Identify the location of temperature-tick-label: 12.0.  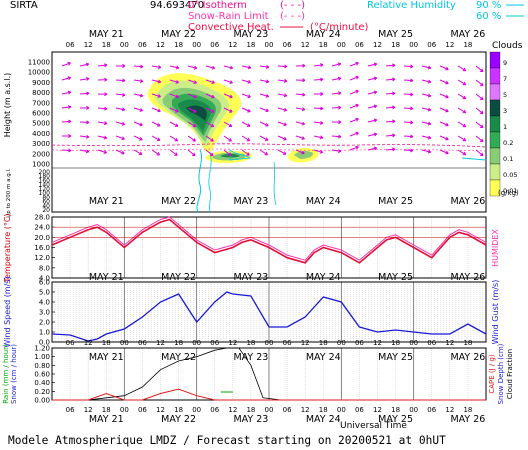
(42, 258).